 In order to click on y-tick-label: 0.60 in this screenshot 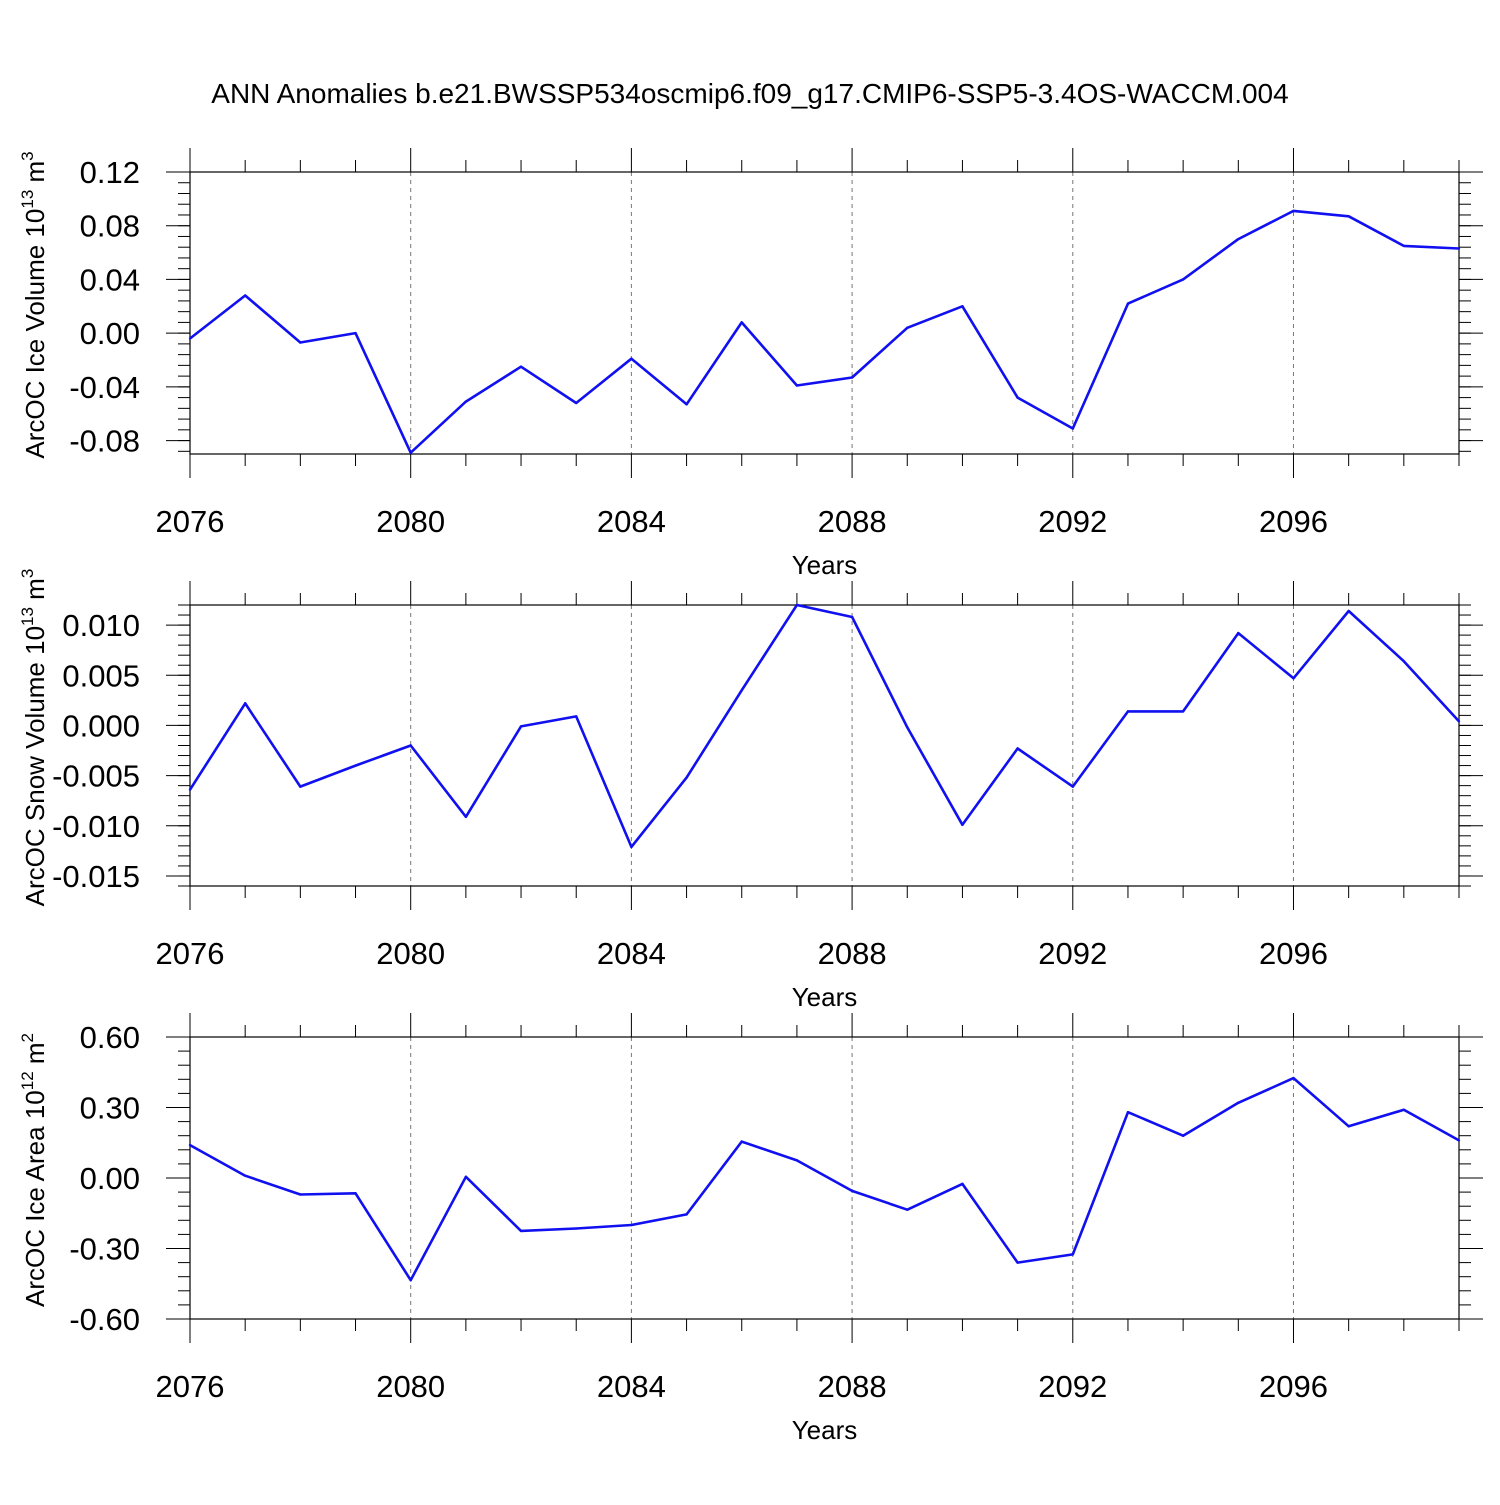, I will do `click(110, 1037)`.